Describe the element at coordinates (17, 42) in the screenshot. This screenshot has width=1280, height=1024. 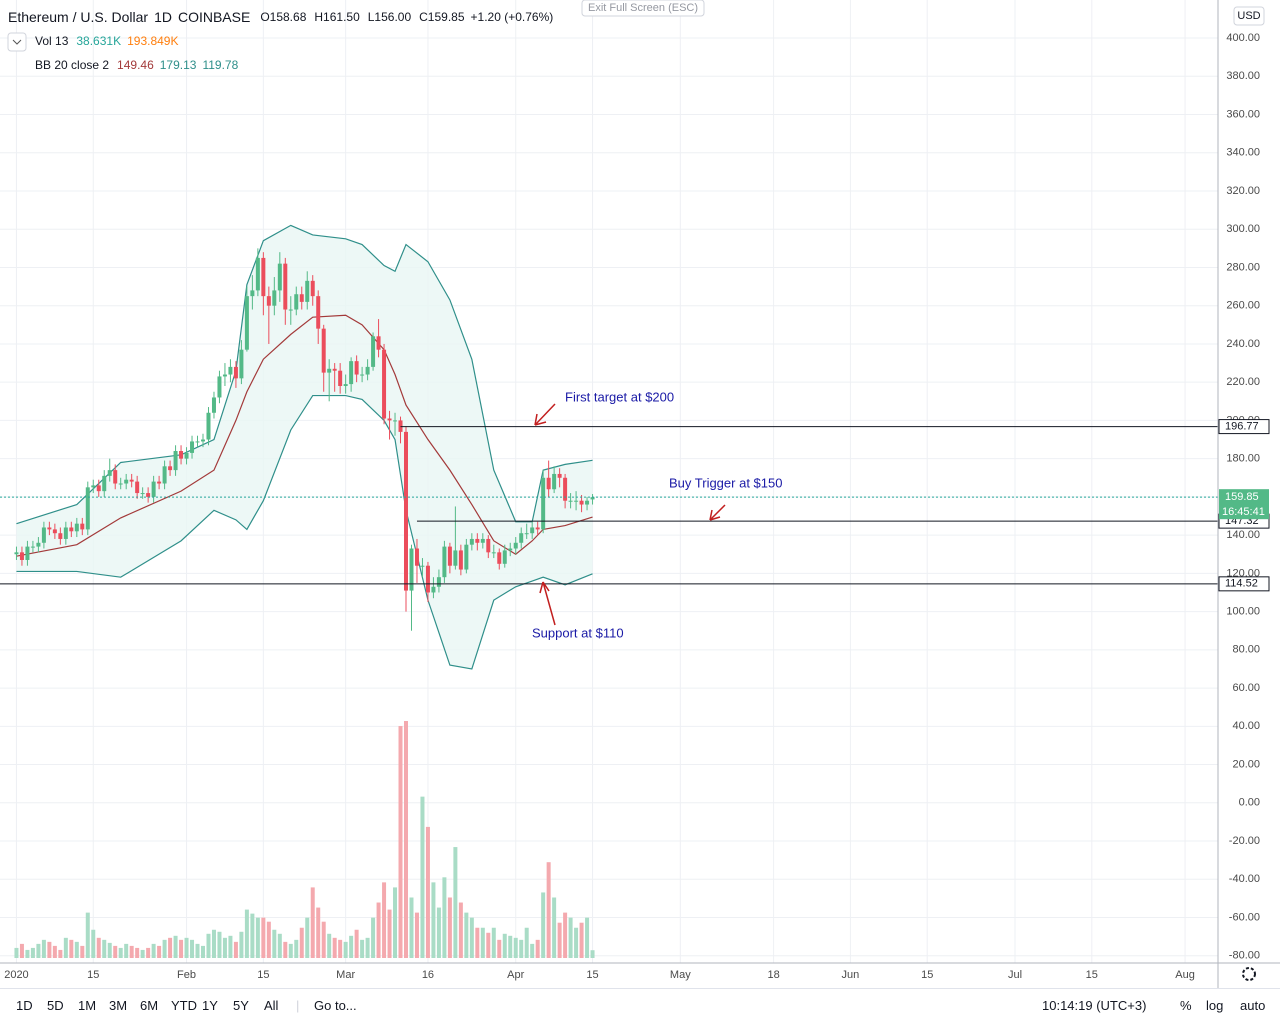
I see `collapse-button` at that location.